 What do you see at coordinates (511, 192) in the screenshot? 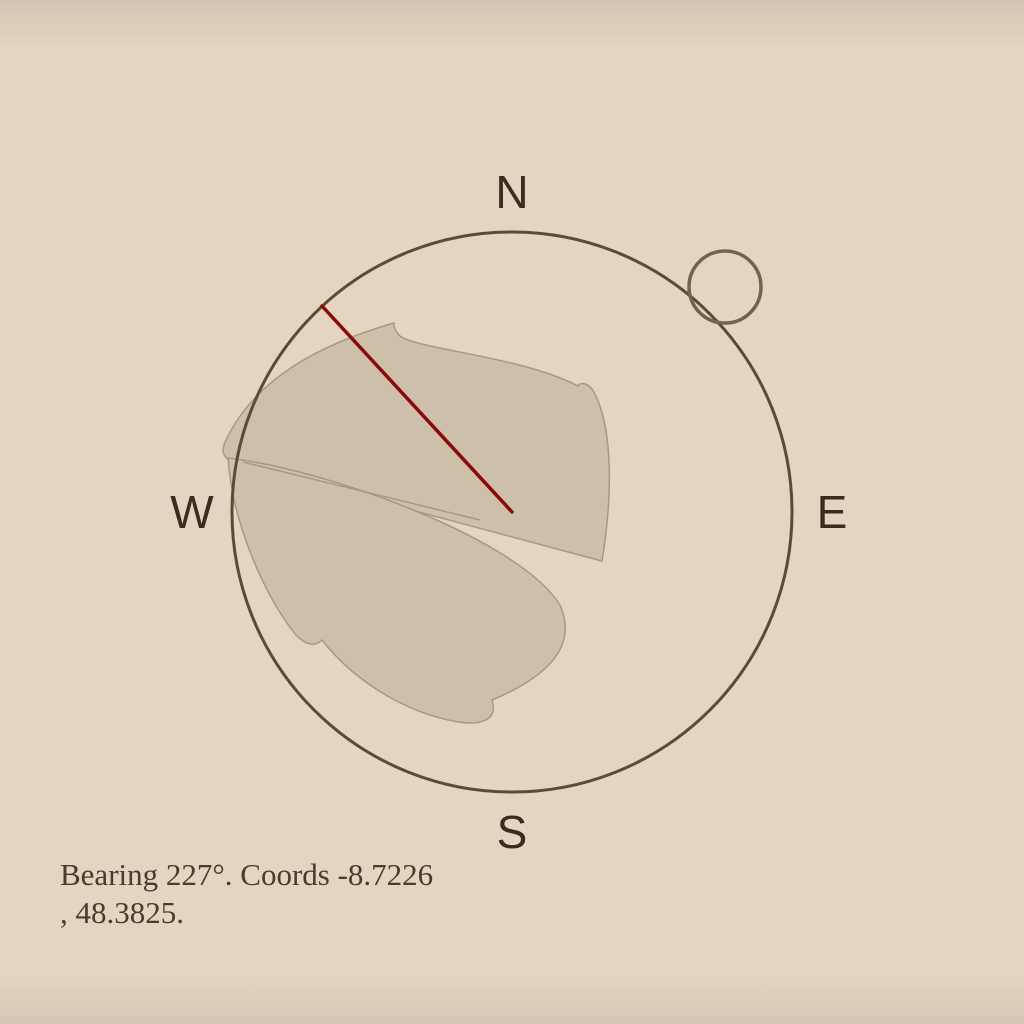
I see `cardinal-north: N` at bounding box center [511, 192].